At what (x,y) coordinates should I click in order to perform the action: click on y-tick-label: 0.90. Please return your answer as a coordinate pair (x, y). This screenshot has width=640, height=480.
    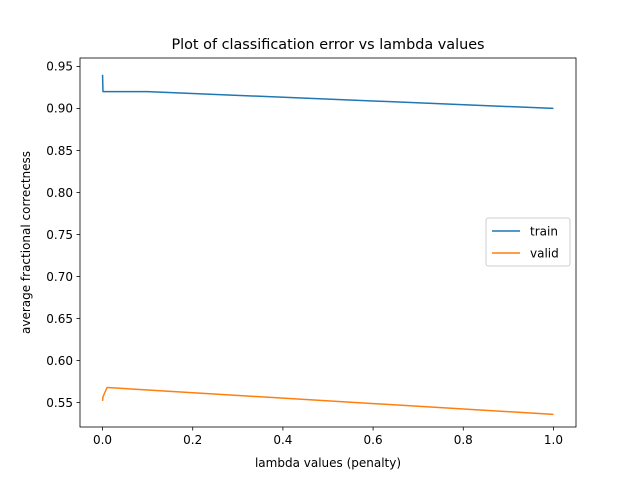
    Looking at the image, I should click on (59, 109).